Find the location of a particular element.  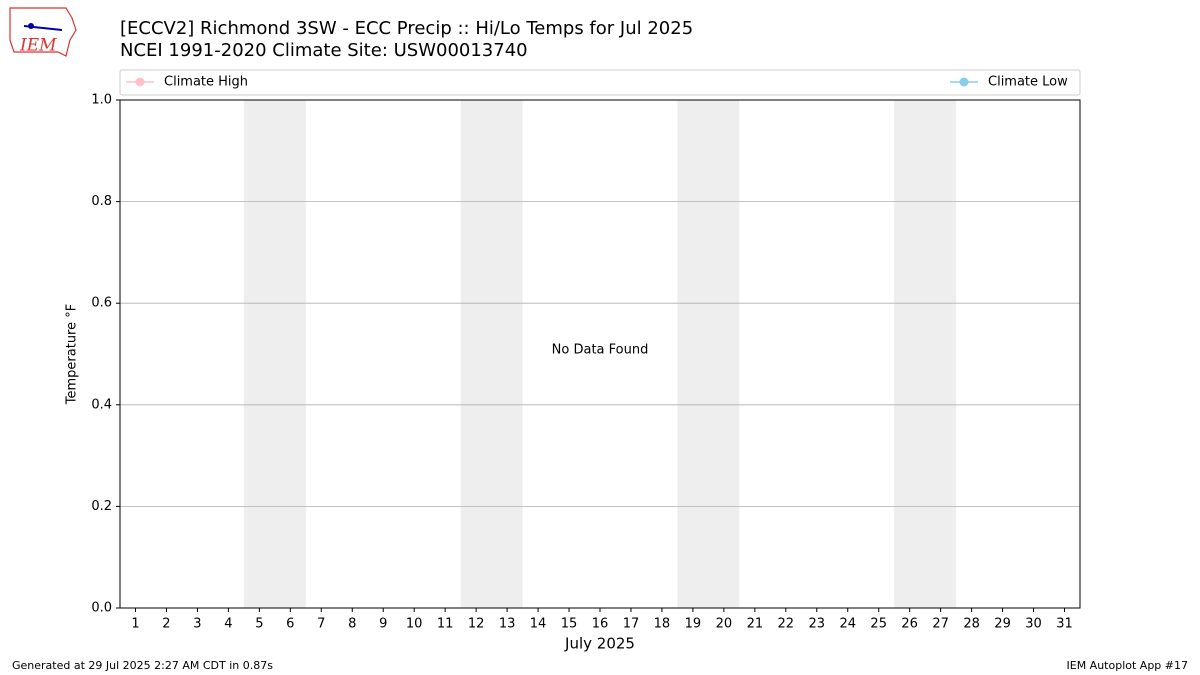

x-tick-label: 2 is located at coordinates (166, 624).